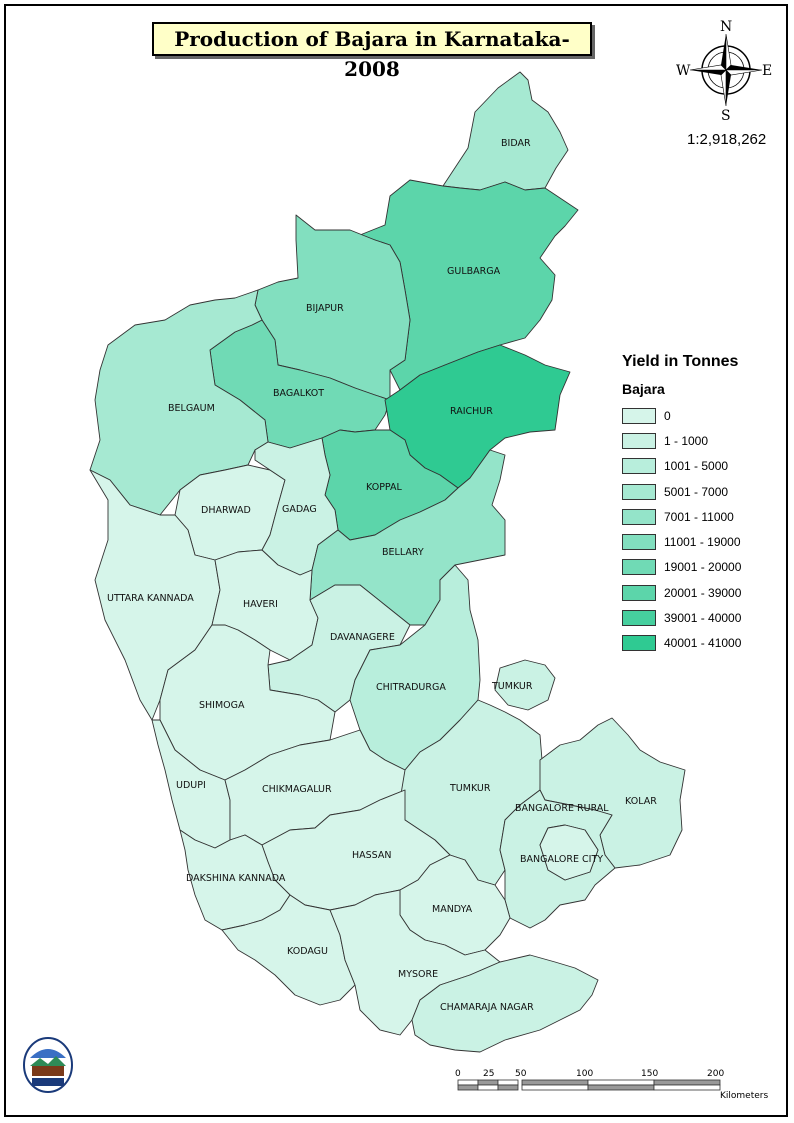 The width and height of the screenshot is (794, 1123). Describe the element at coordinates (418, 974) in the screenshot. I see `label-mysore: MYSORE` at that location.